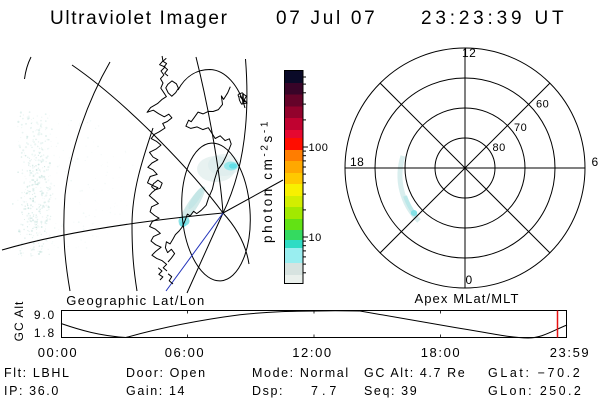 The height and width of the screenshot is (400, 600). Describe the element at coordinates (268, 391) in the screenshot. I see `svg-text: Dsp:` at that location.